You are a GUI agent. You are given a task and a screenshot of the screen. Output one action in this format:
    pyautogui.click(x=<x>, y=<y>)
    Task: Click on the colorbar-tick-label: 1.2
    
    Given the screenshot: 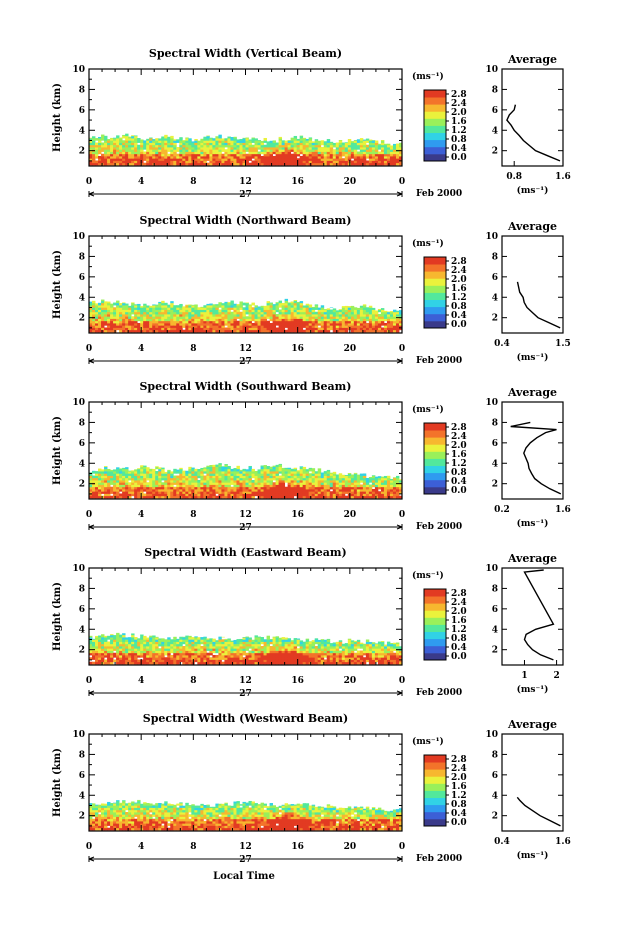 What is the action you would take?
    pyautogui.click(x=459, y=131)
    